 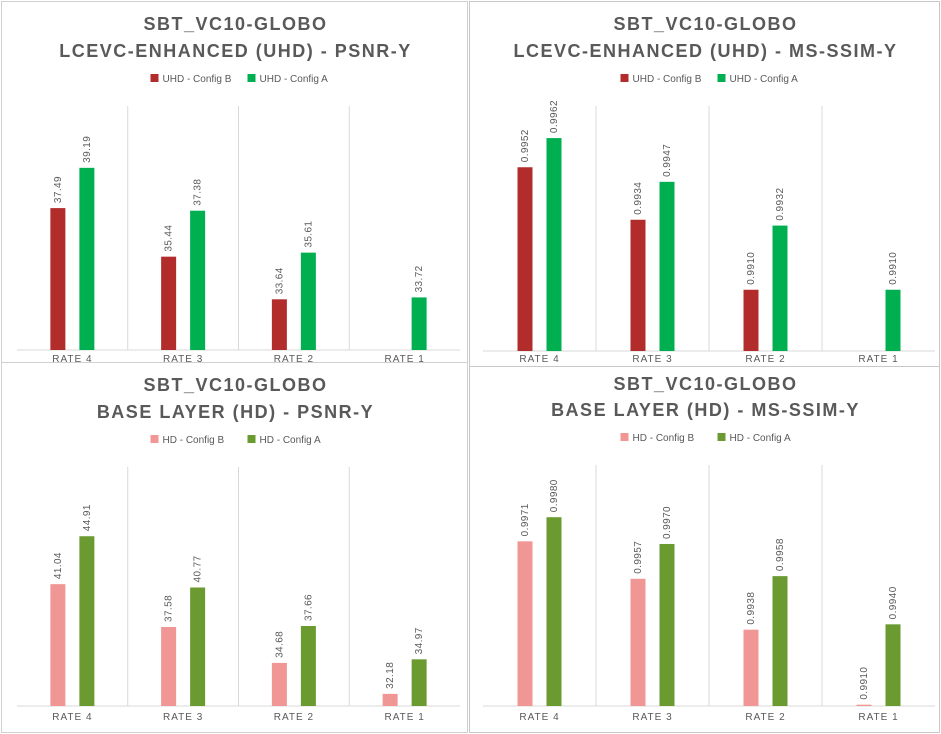 I want to click on data-label: 34.97, so click(x=419, y=640).